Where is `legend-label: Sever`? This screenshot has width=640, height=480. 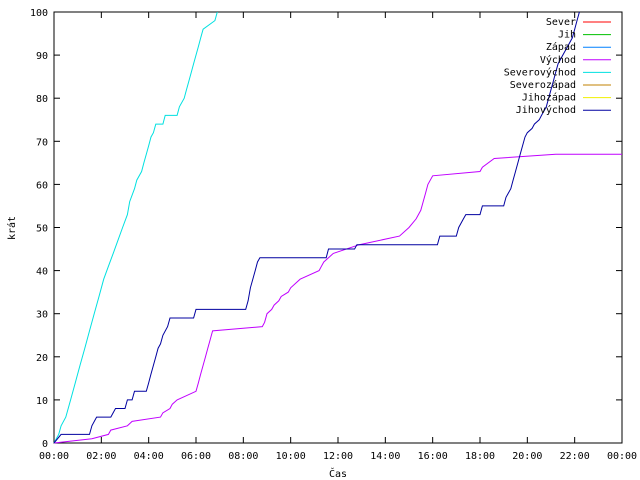
legend-label: Sever is located at coordinates (561, 22).